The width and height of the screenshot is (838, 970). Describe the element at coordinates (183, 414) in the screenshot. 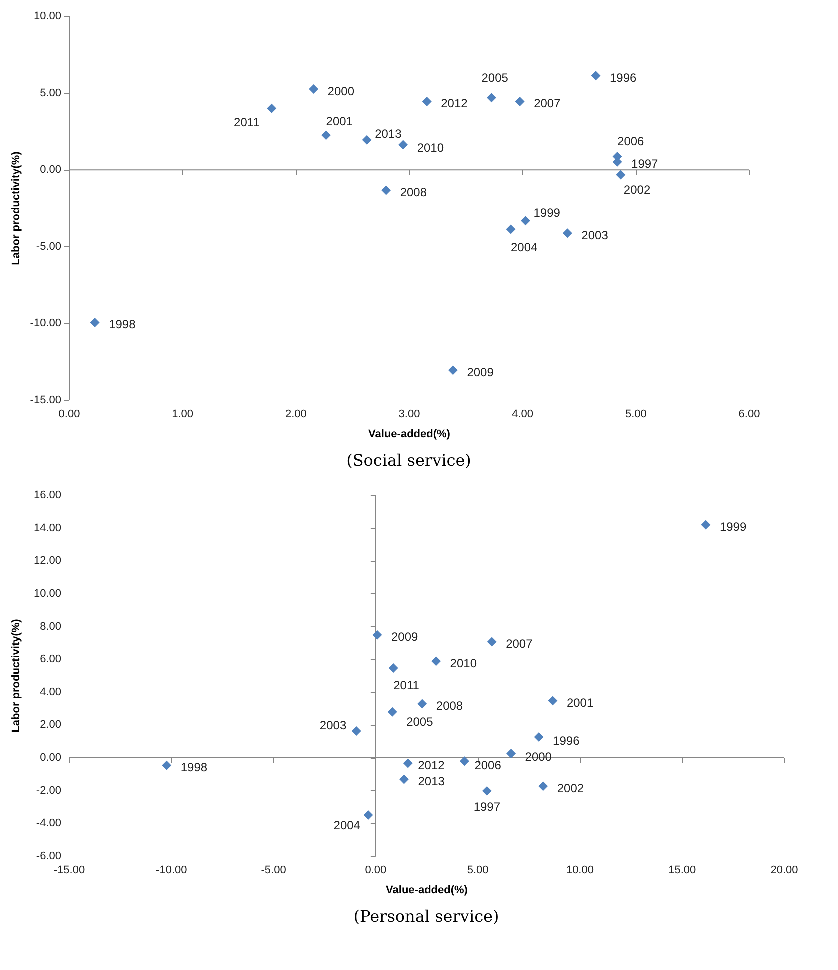

I see `x-tick-label: 1.00` at that location.